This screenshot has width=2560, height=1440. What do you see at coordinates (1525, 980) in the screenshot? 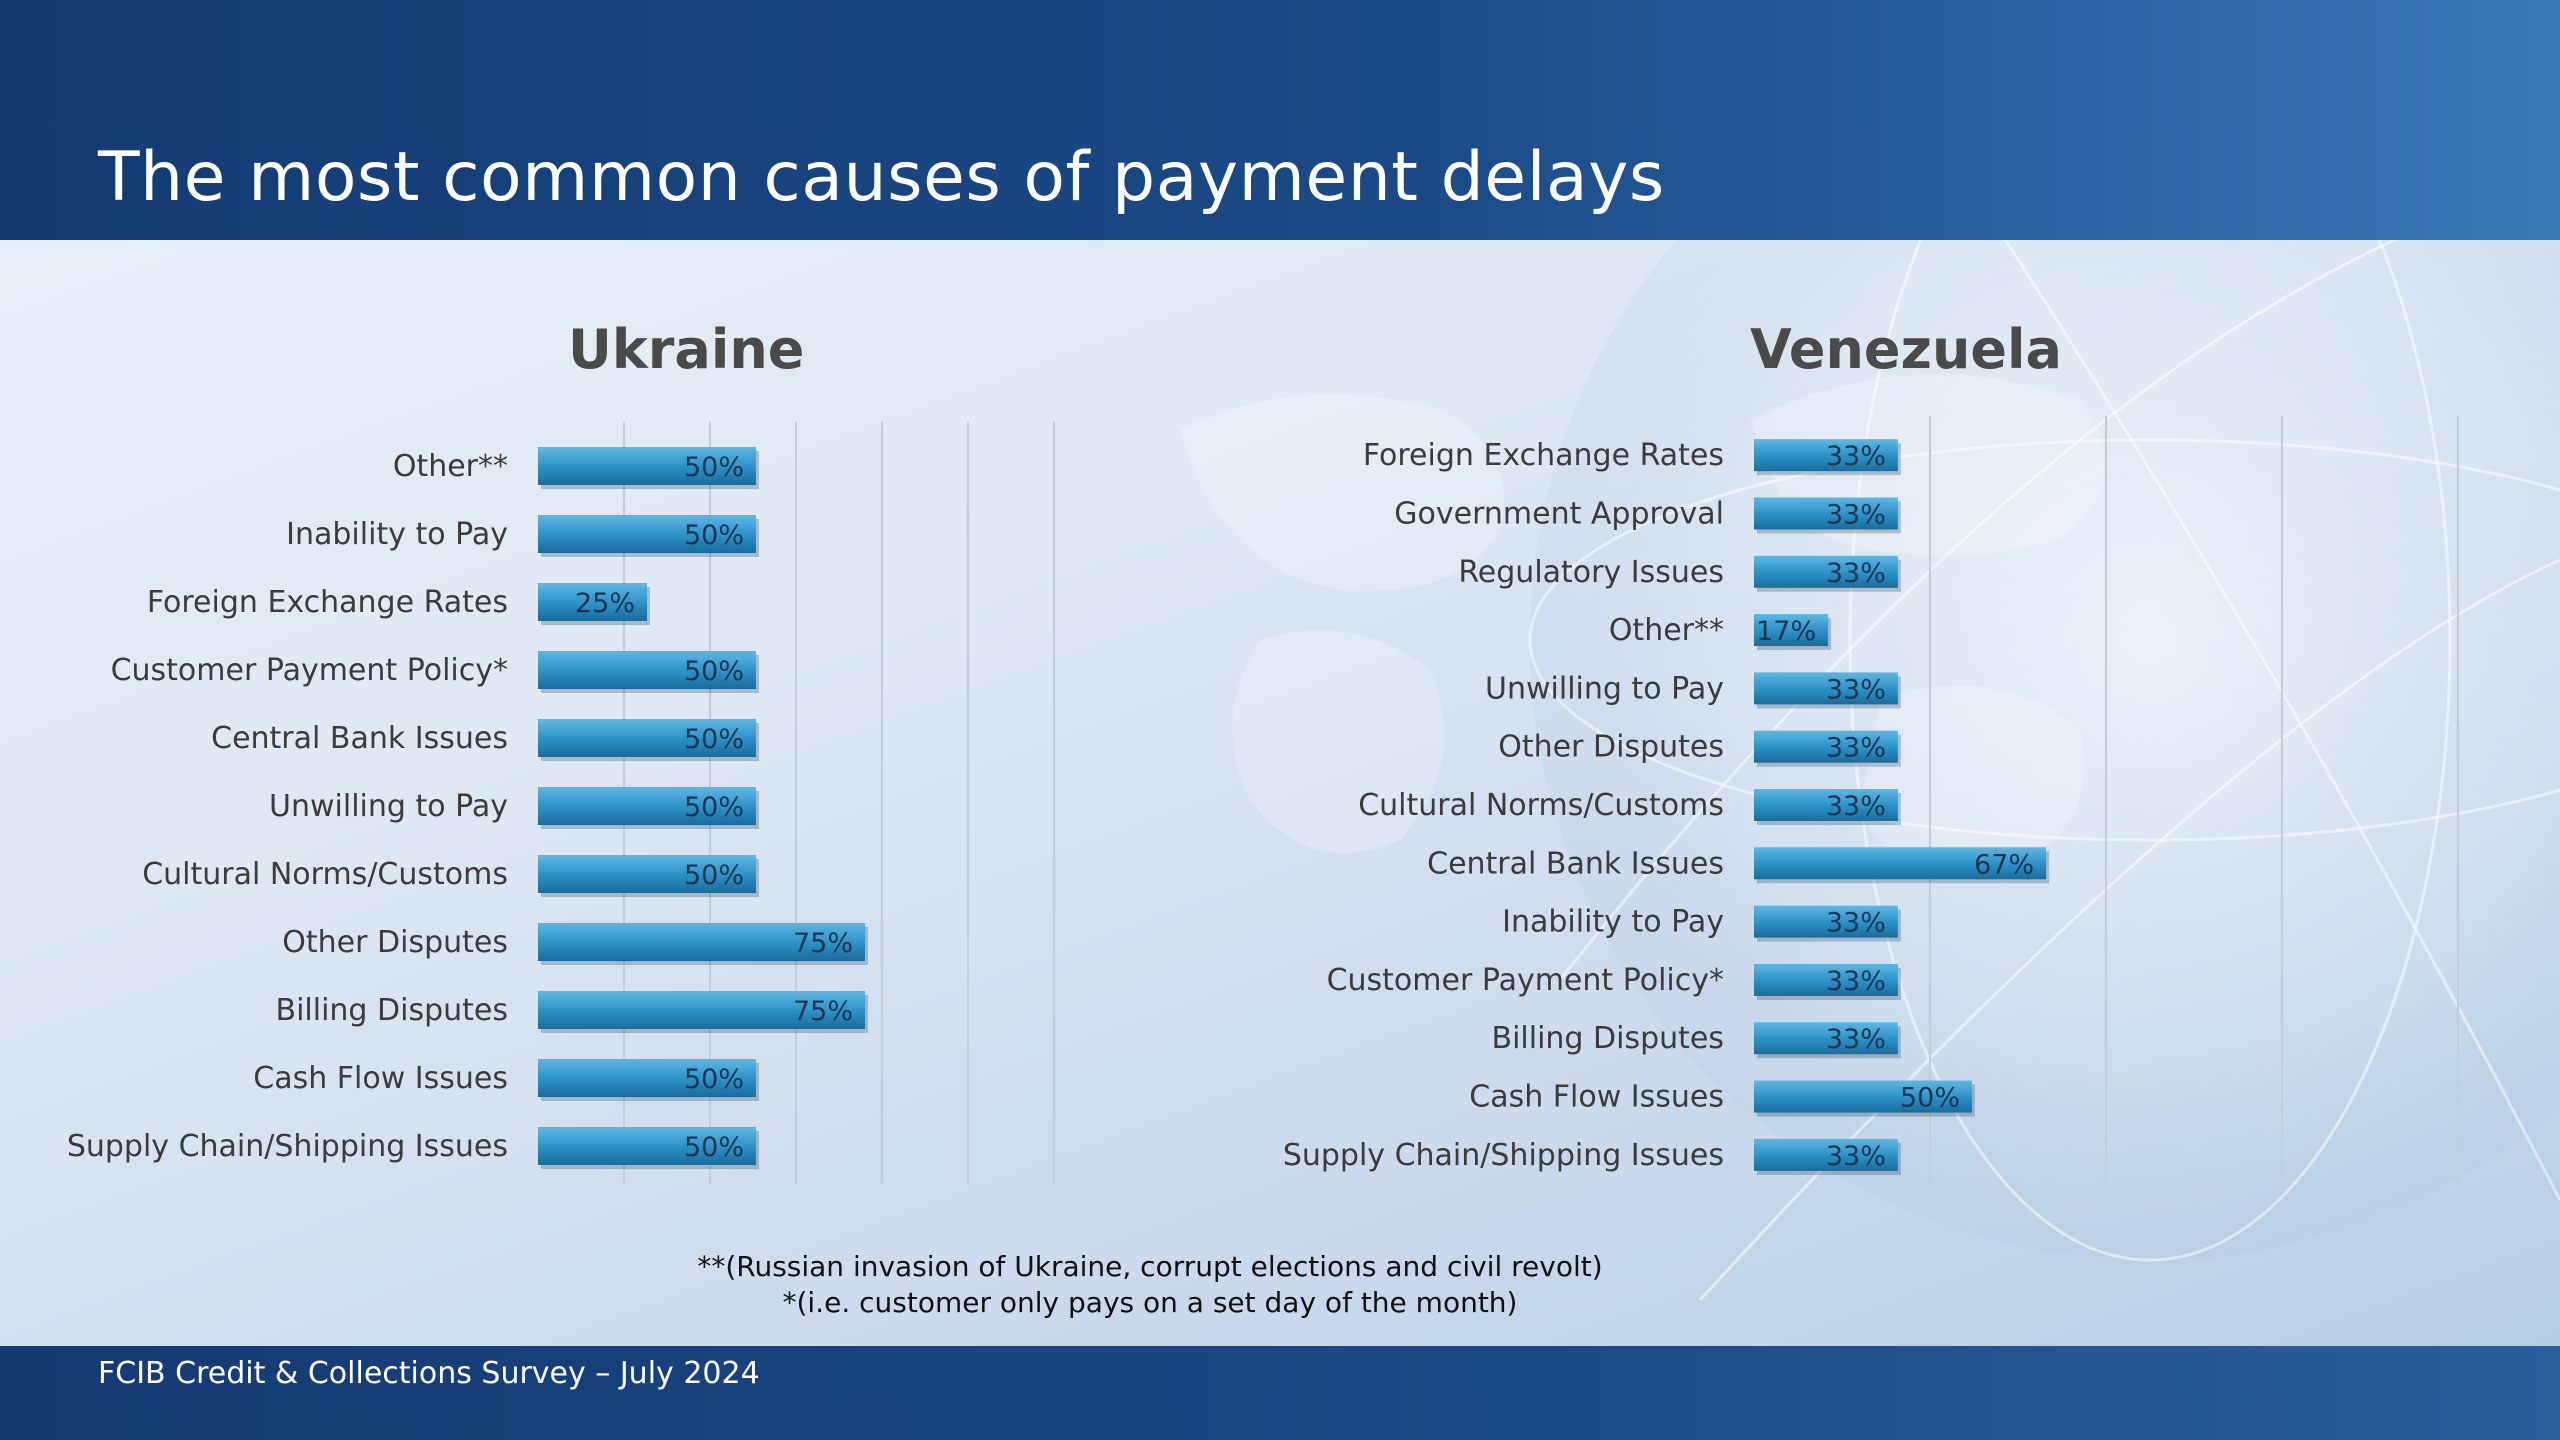
I see `venezuela-category-label: Customer Payment Policy*` at bounding box center [1525, 980].